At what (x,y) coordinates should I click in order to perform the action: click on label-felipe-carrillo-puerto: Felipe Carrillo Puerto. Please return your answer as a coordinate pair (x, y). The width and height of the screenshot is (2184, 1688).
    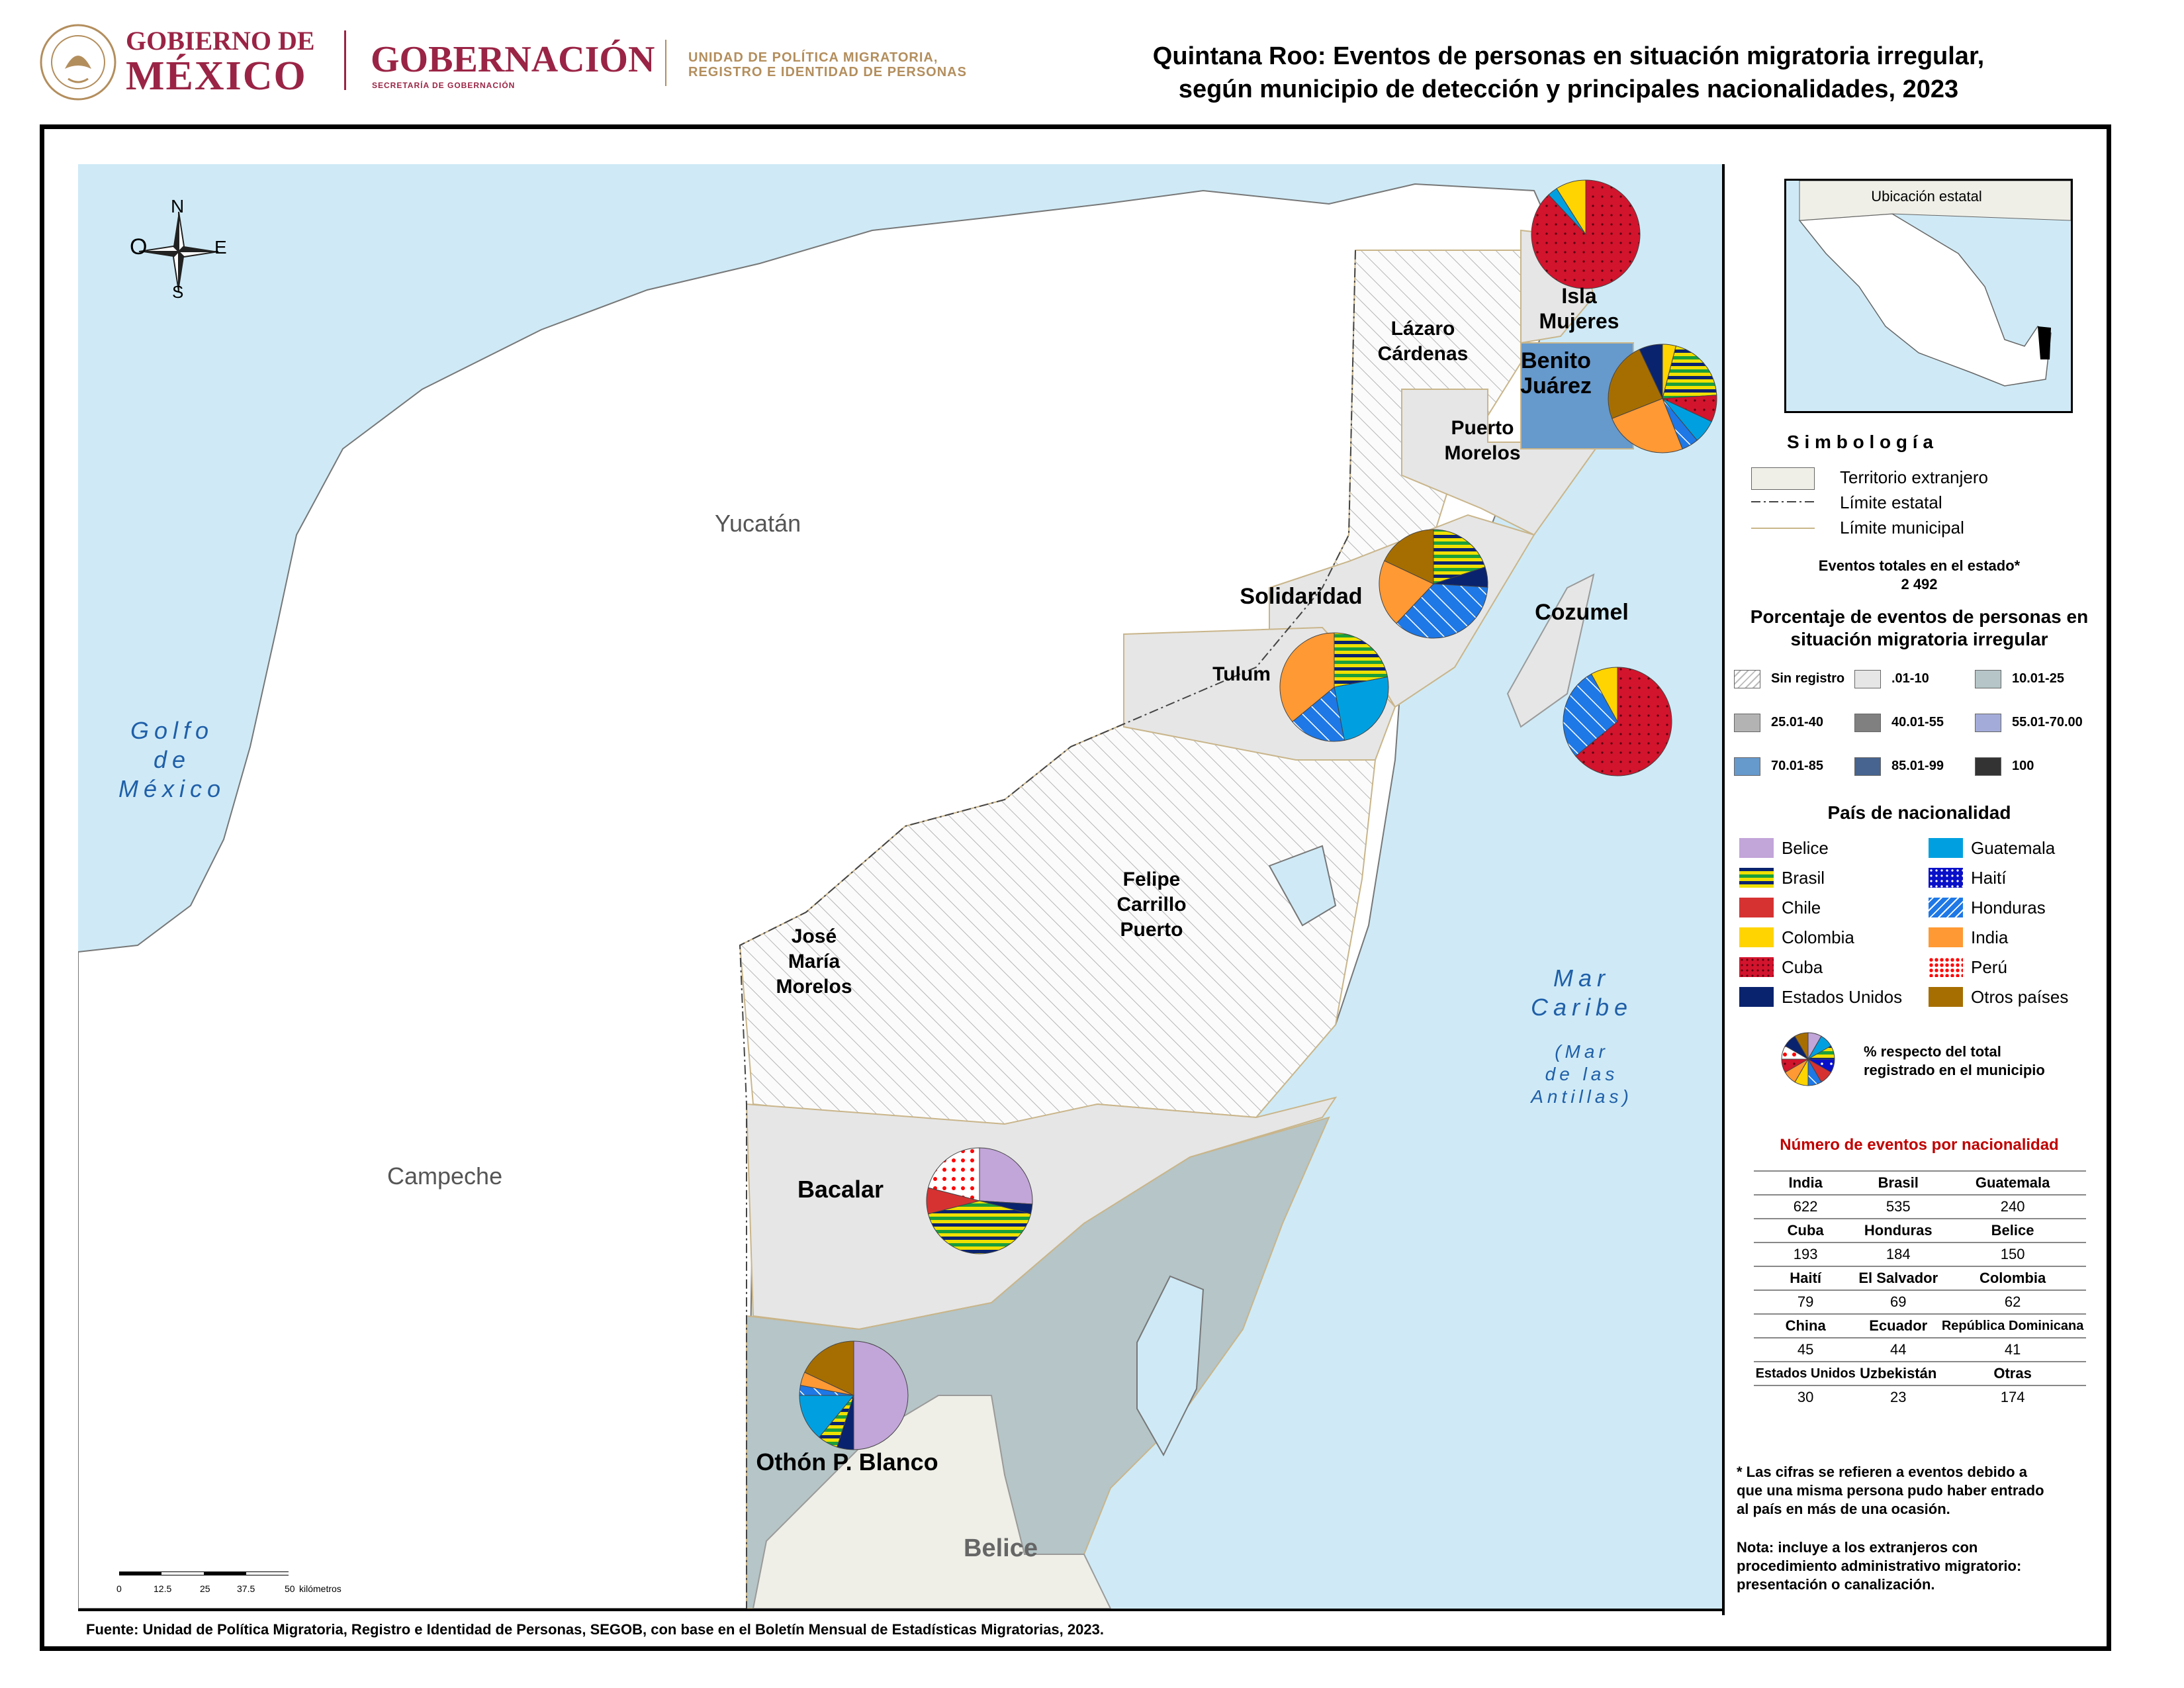
    Looking at the image, I should click on (1151, 905).